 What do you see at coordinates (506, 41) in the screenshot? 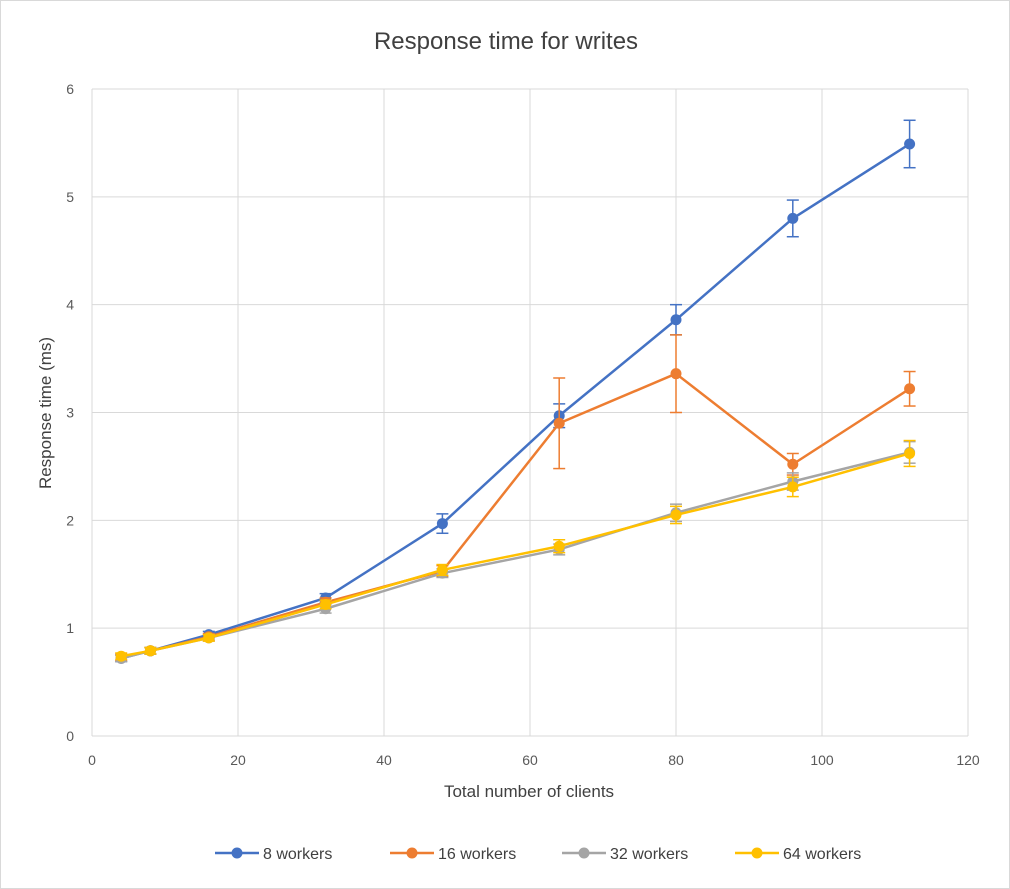
I see `chart-title: Response time for writes` at bounding box center [506, 41].